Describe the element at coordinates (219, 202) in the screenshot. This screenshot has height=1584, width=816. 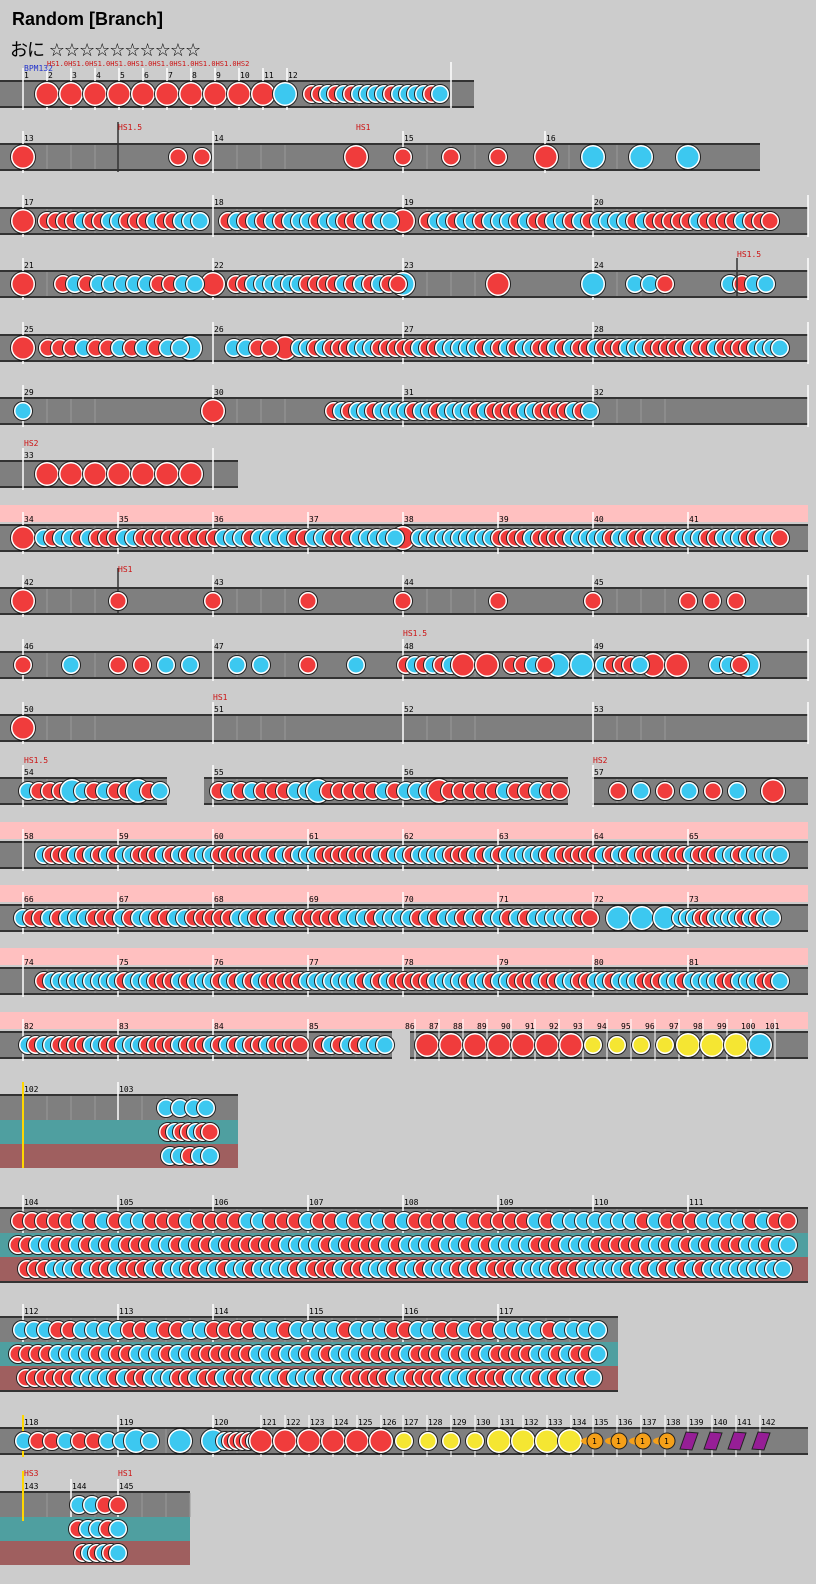
I see `measure-number: 18` at that location.